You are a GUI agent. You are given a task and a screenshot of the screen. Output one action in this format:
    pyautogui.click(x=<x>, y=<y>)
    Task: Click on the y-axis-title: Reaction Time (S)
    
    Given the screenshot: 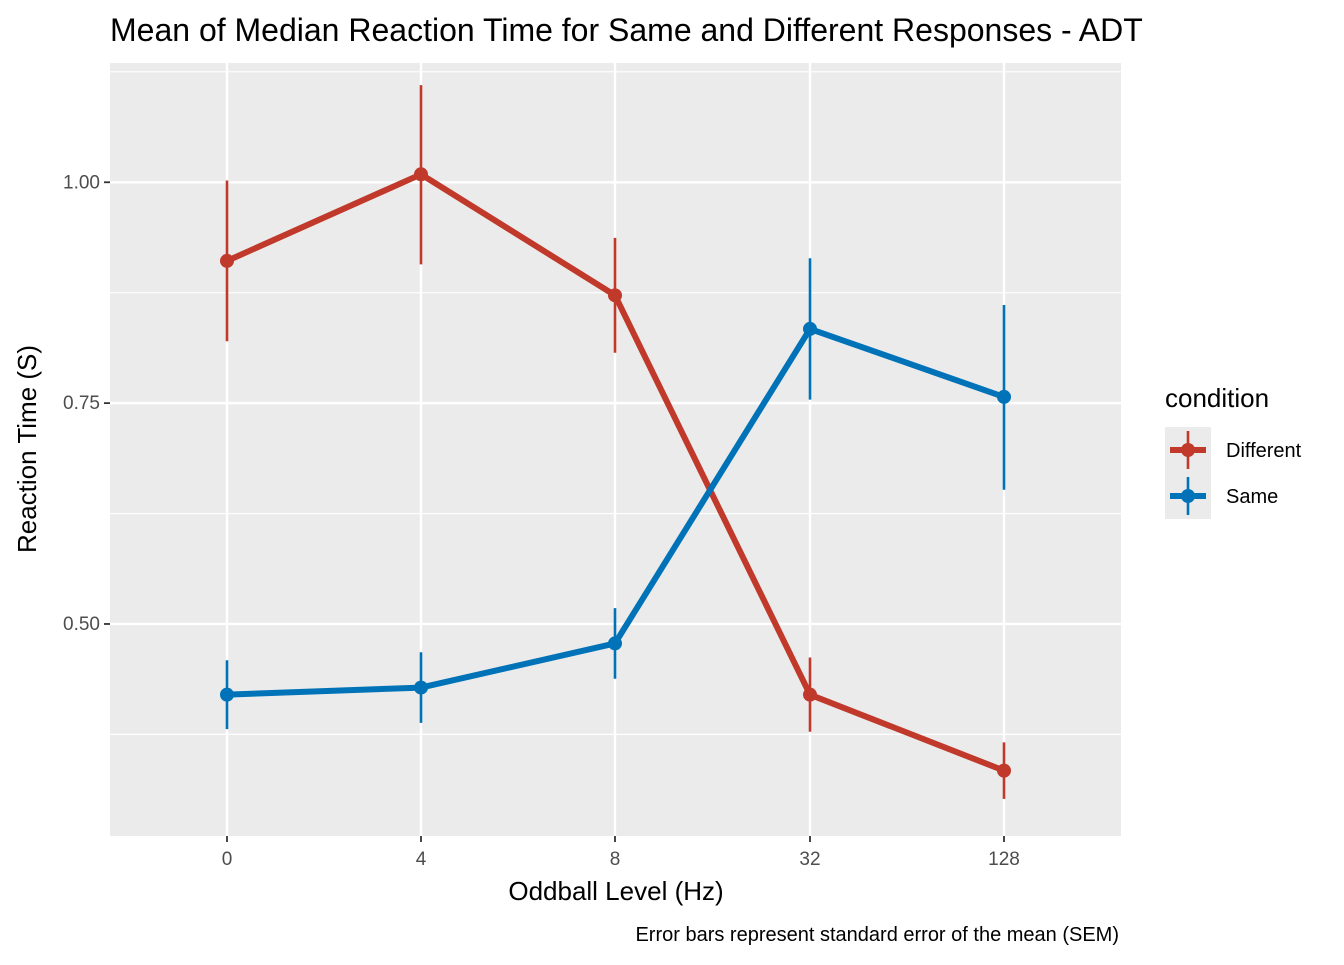 What is the action you would take?
    pyautogui.click(x=27, y=449)
    